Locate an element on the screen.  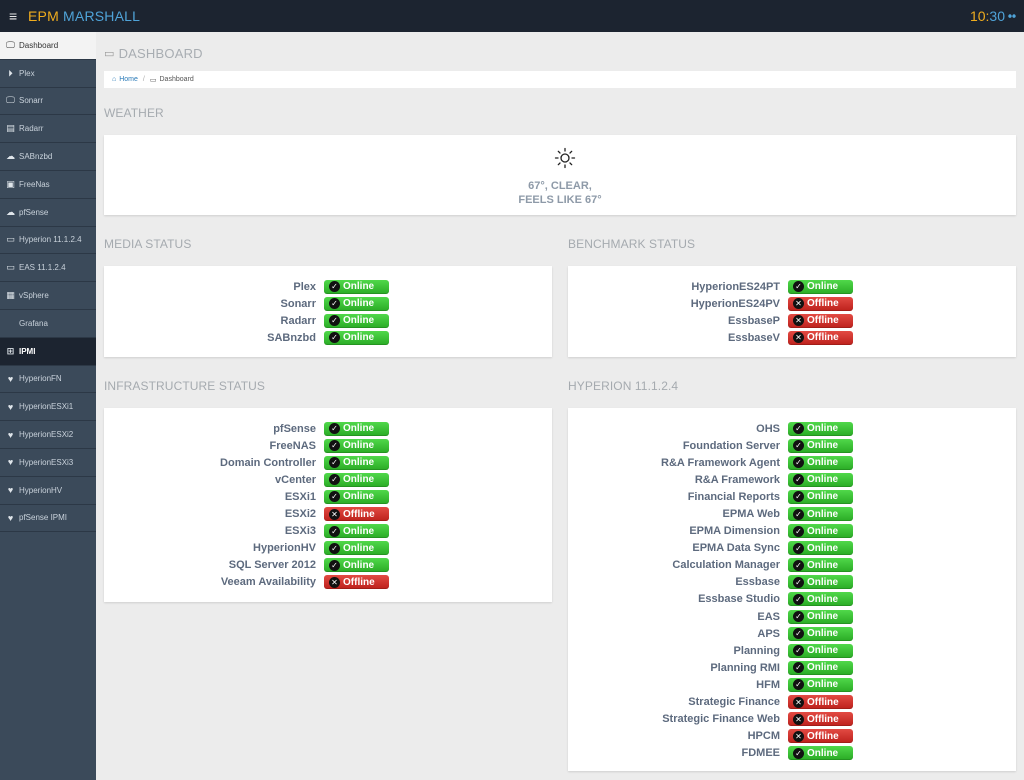
status-row: ESXi2 ✕ Offline is located at coordinates (246, 513).